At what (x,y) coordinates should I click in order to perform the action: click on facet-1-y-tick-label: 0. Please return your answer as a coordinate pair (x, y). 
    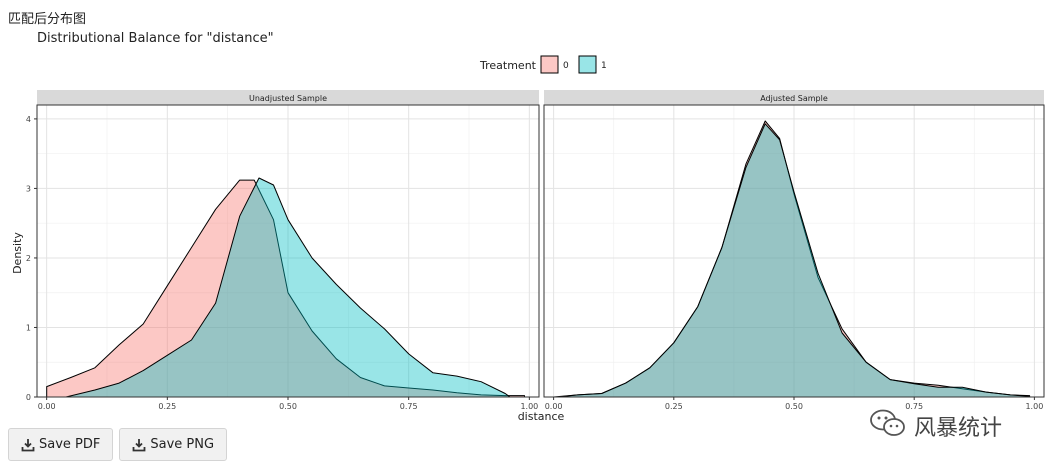
    Looking at the image, I should click on (28, 397).